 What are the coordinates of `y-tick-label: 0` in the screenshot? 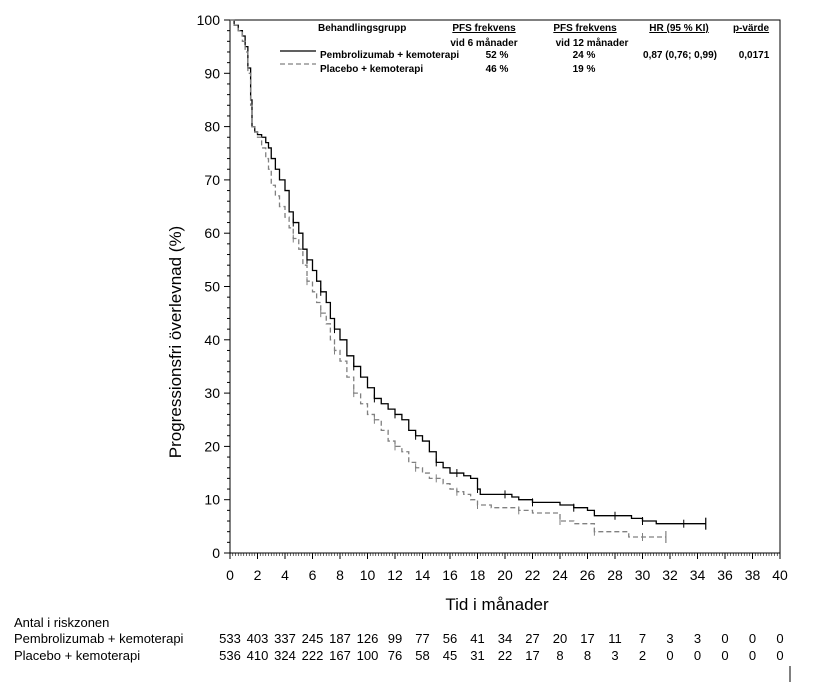 It's located at (216, 553).